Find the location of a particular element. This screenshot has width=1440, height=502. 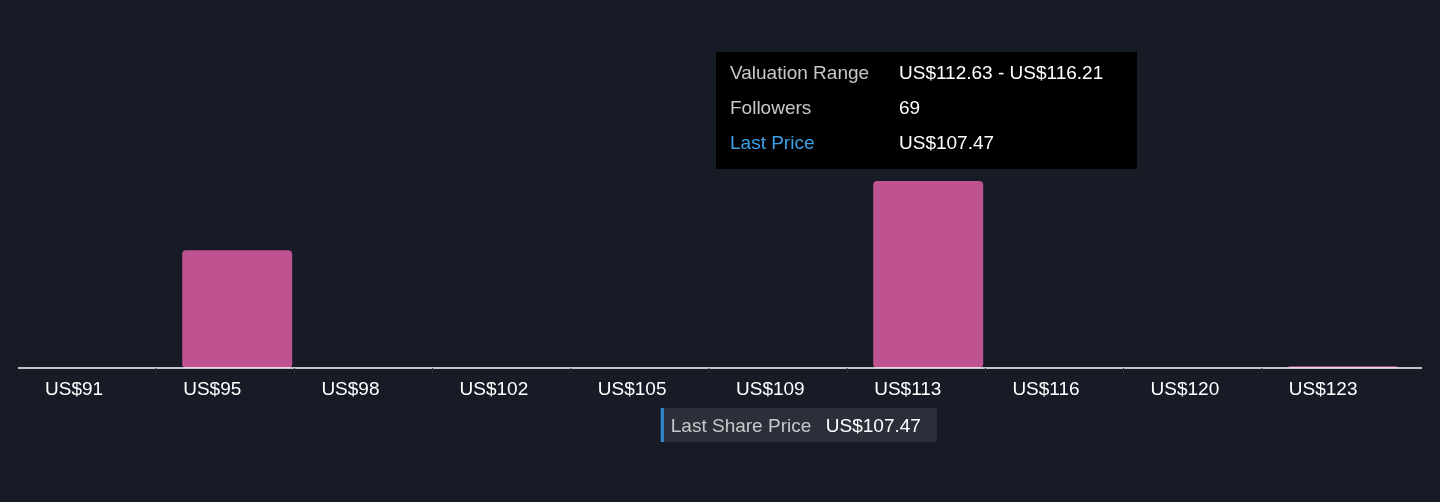

x-tick-label: US$98 is located at coordinates (350, 388).